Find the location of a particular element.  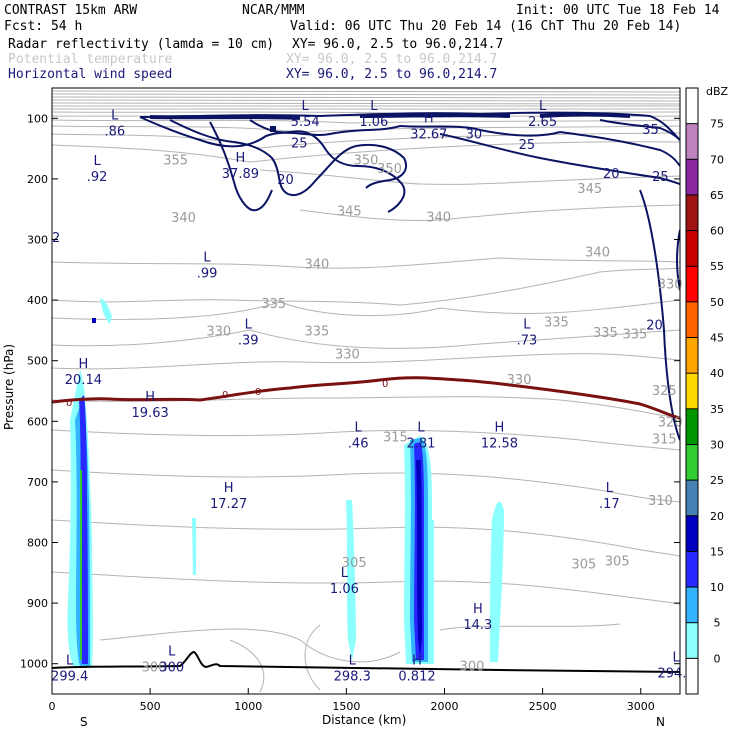

theta-contour-label: 300 is located at coordinates (154, 668).